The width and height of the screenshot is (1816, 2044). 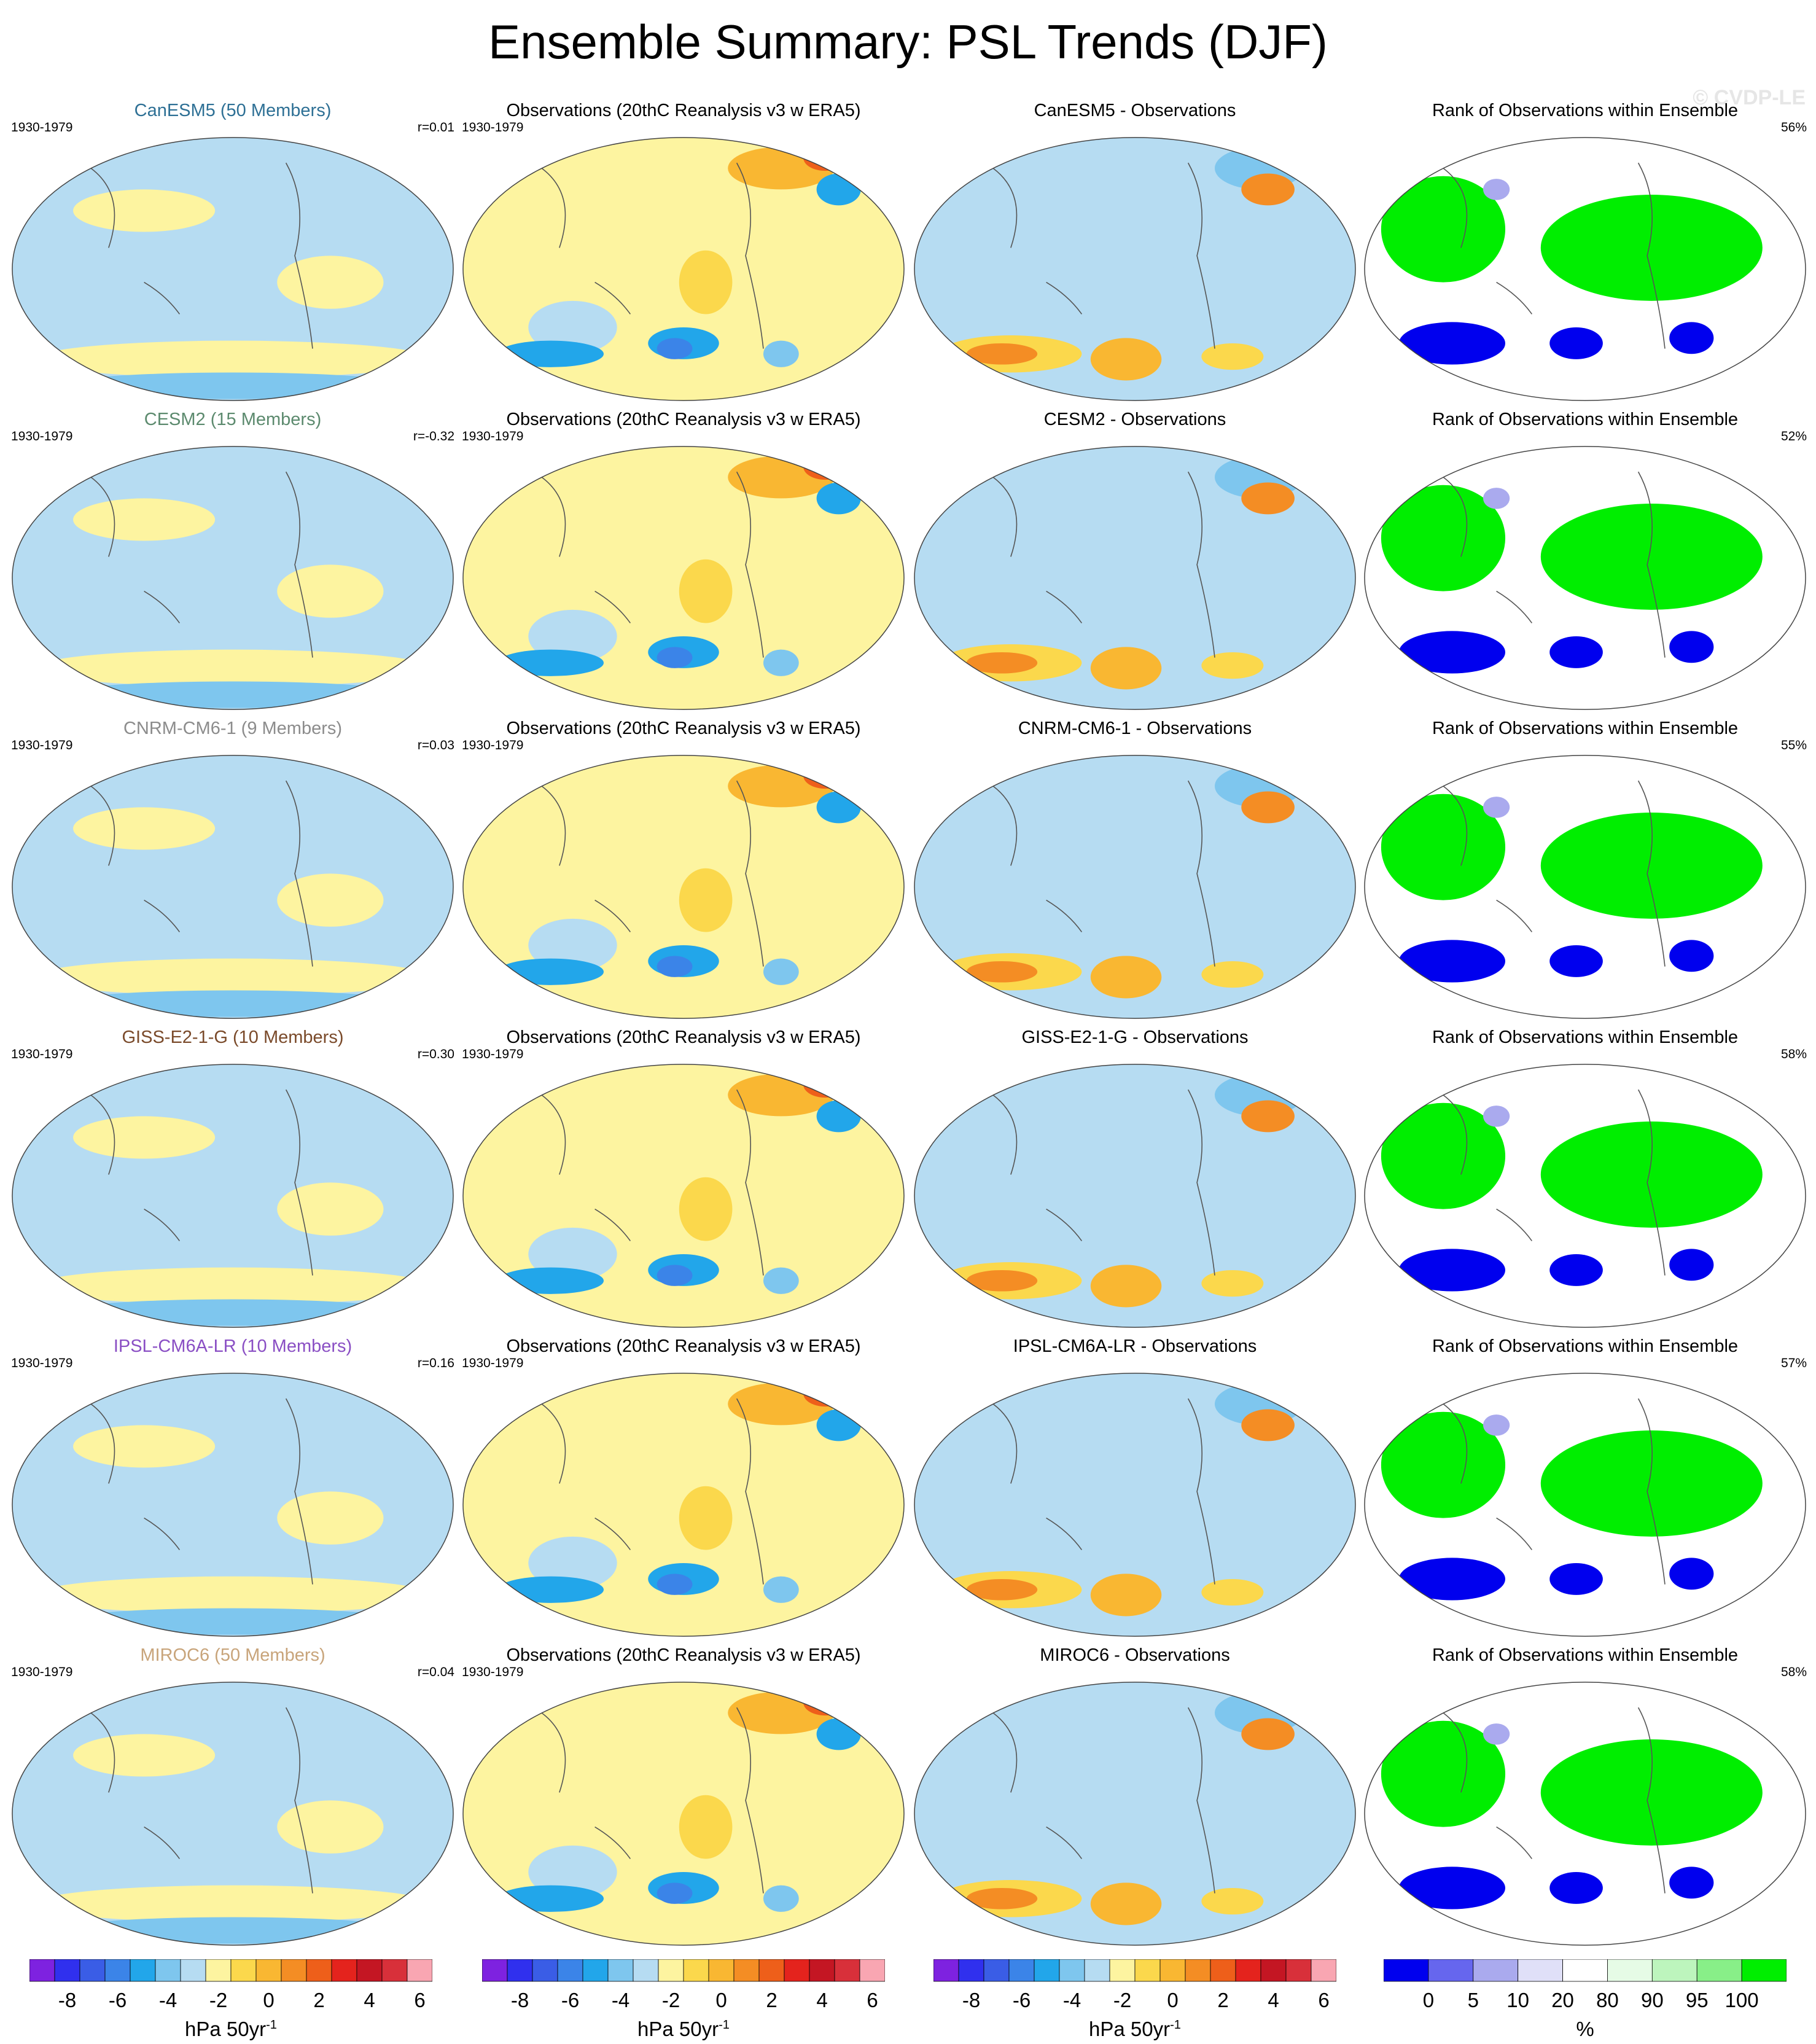 What do you see at coordinates (233, 728) in the screenshot?
I see `ensemble-panel-title: CNRM-CM6-1 (9 Members)` at bounding box center [233, 728].